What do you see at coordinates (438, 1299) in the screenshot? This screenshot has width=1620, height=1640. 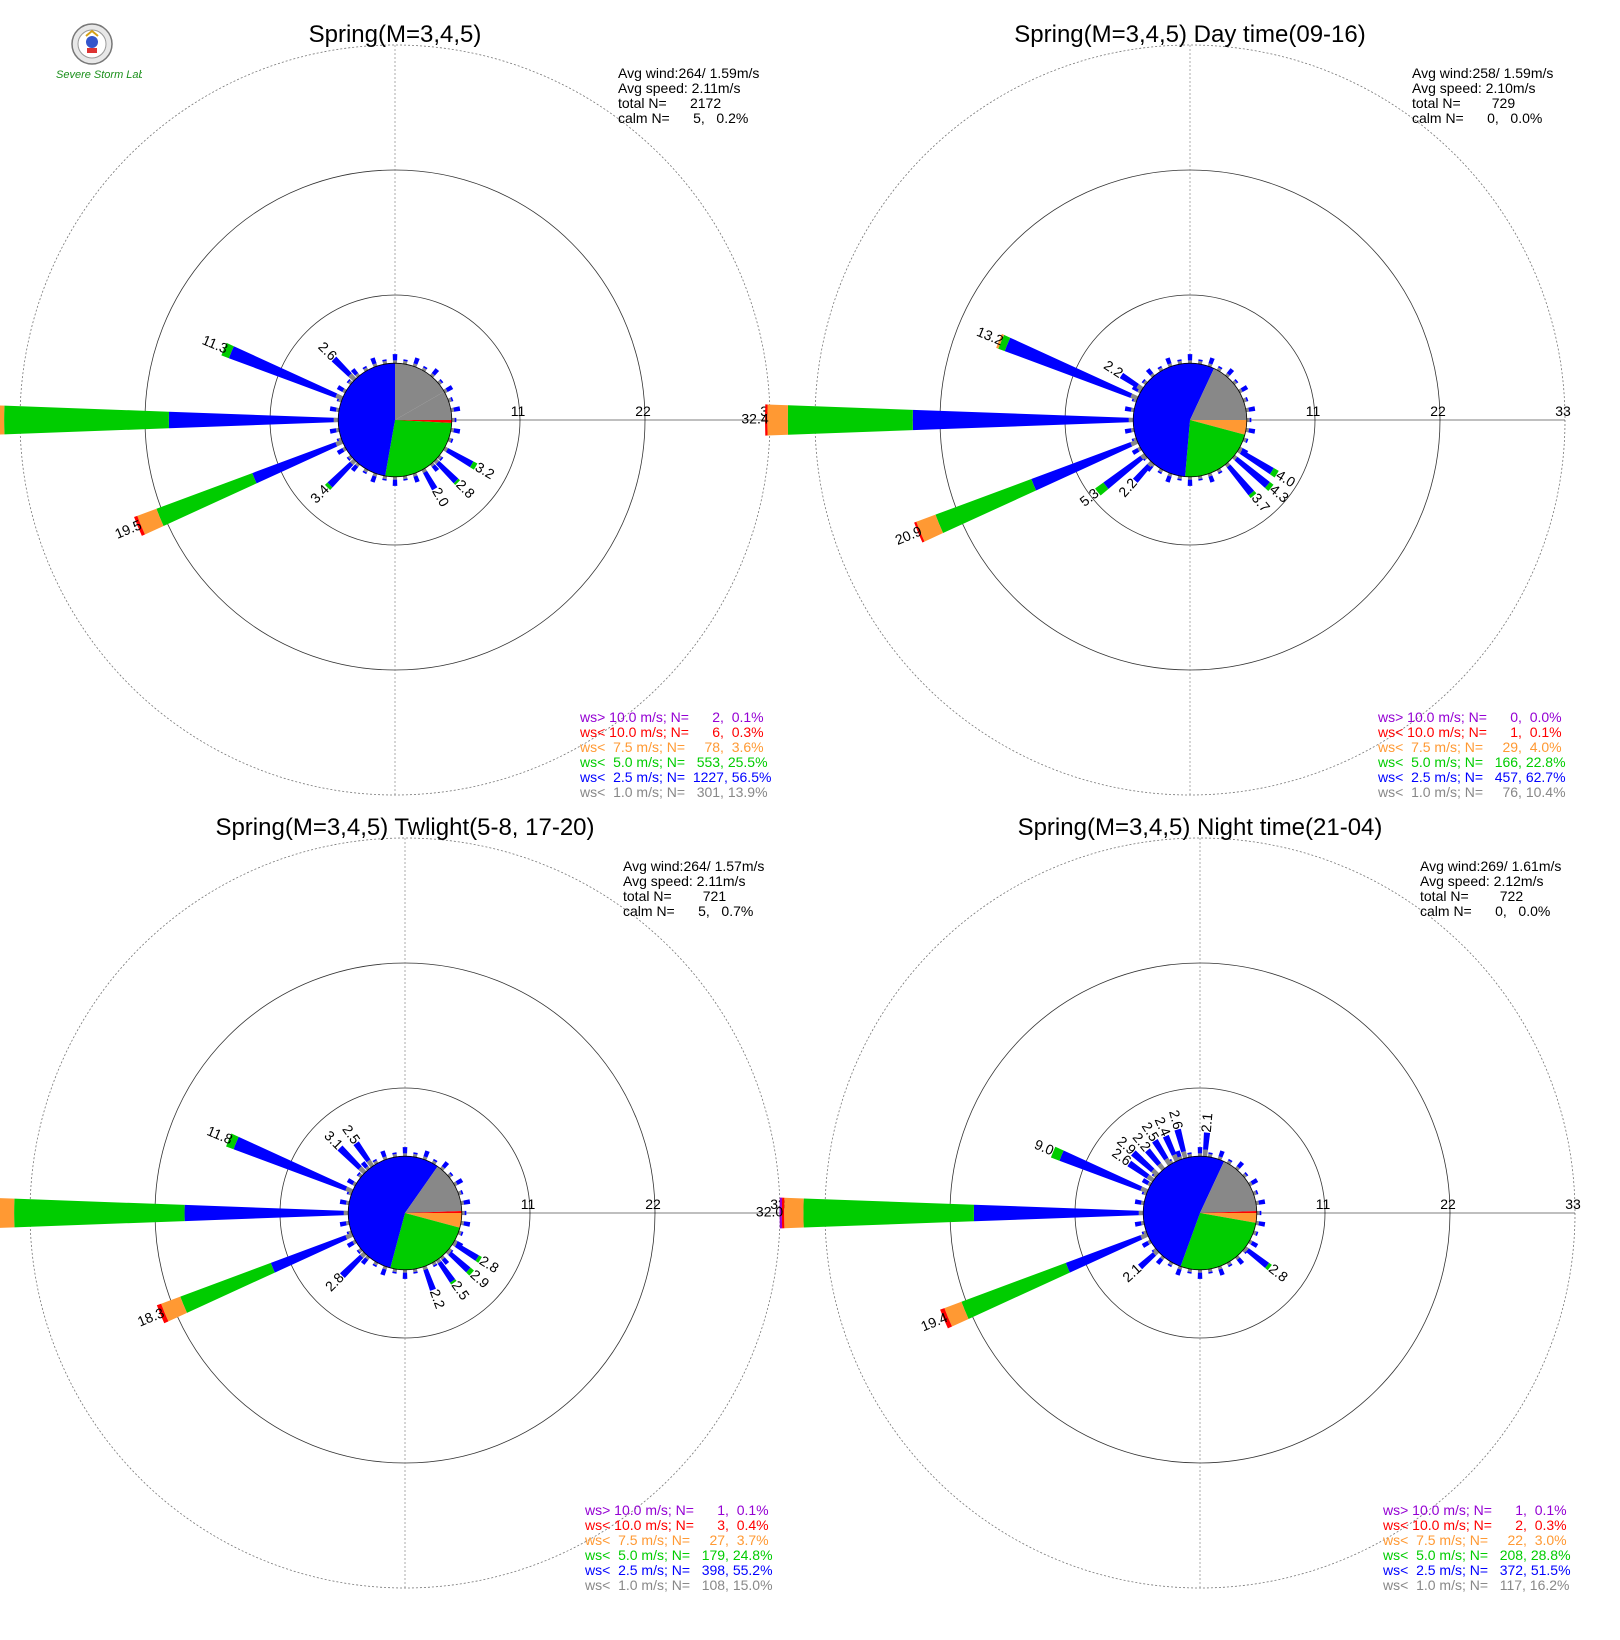 I see `bar-label: 2.2` at bounding box center [438, 1299].